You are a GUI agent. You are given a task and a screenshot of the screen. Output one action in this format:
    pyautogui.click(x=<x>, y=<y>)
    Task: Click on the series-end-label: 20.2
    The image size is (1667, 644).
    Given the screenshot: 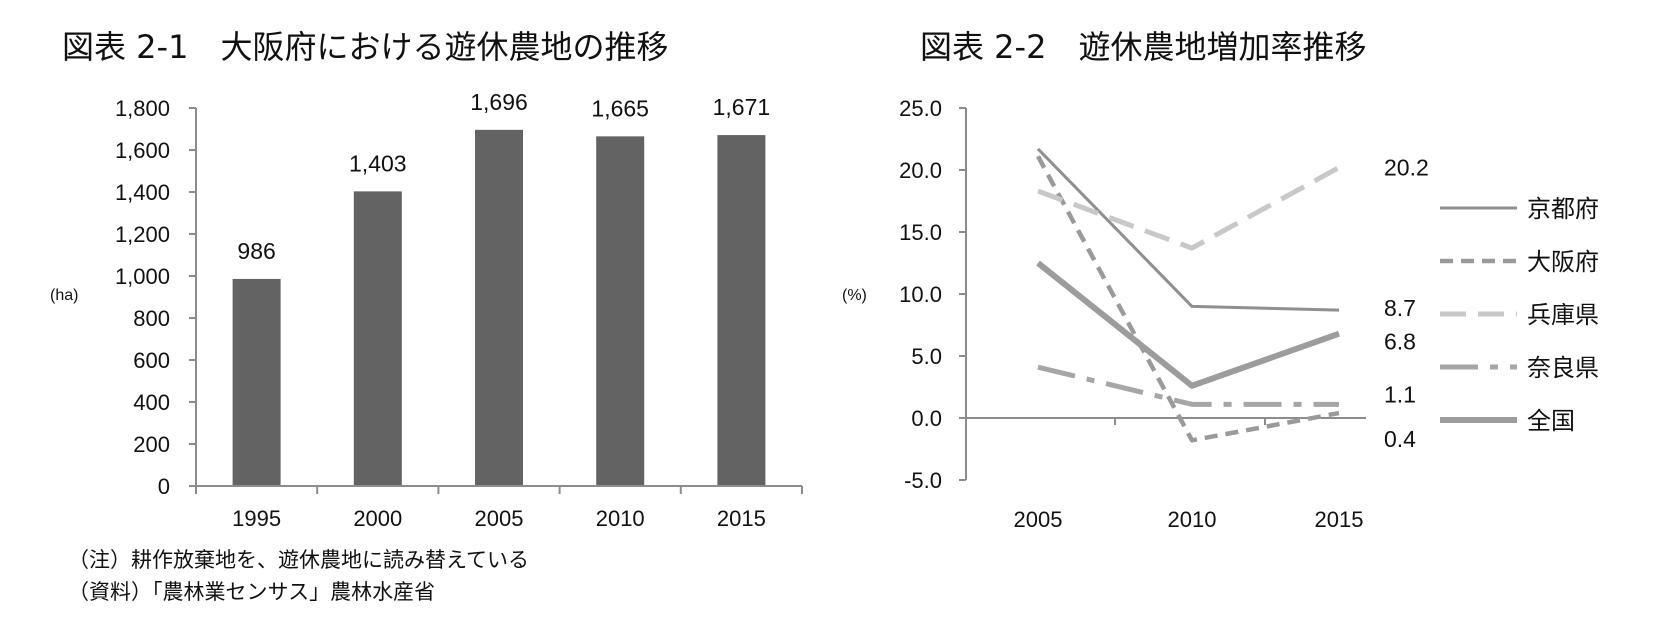 What is the action you would take?
    pyautogui.click(x=1406, y=168)
    